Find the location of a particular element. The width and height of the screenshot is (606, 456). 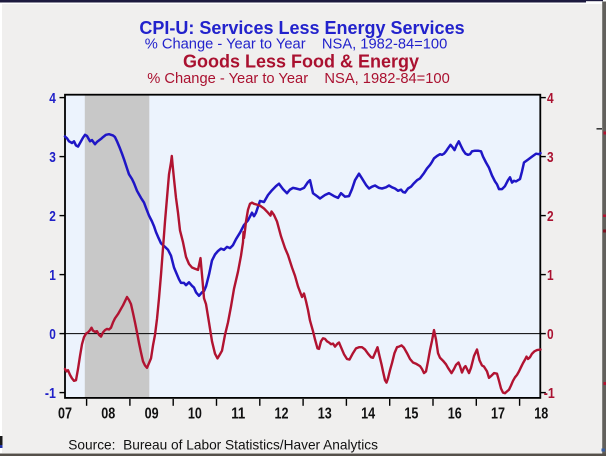

svg-text: 17 is located at coordinates (498, 414).